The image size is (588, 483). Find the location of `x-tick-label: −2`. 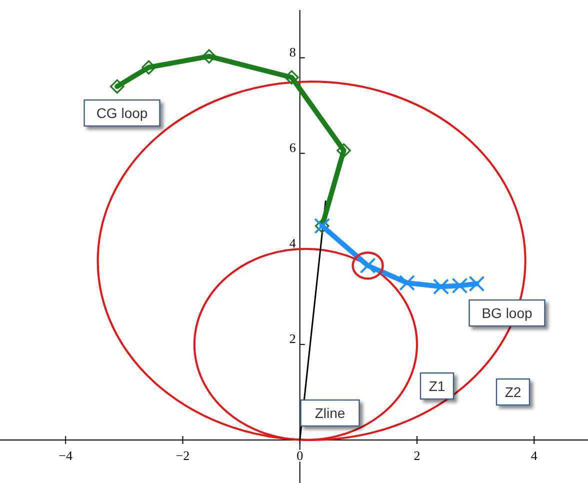

x-tick-label: −2 is located at coordinates (183, 455).